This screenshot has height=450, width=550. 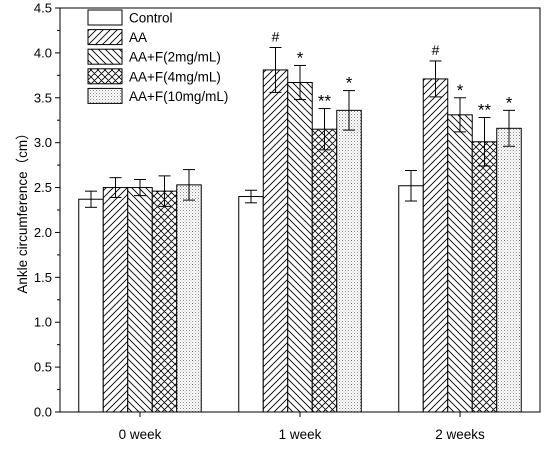 What do you see at coordinates (151, 18) in the screenshot?
I see `legend-label: Control` at bounding box center [151, 18].